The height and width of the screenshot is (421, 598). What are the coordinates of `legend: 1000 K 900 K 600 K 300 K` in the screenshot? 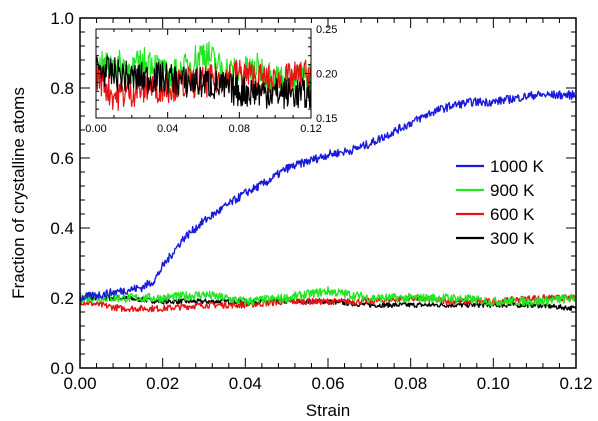 It's located at (500, 202).